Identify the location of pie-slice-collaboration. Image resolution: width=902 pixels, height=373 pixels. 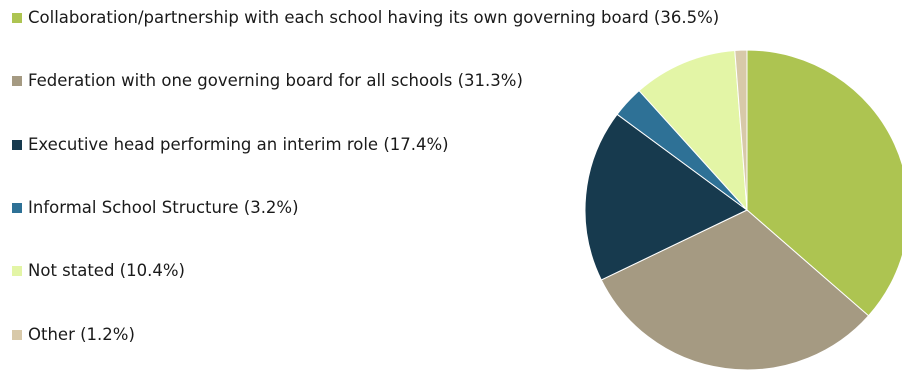
(824, 183).